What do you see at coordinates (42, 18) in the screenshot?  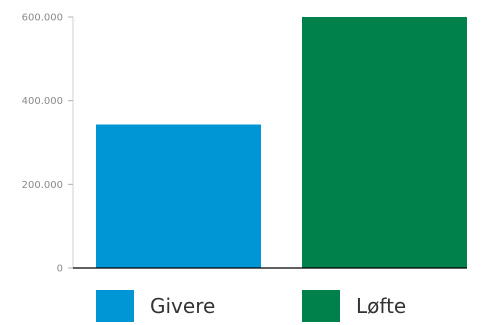 I see `y-tick-label: 600.000` at bounding box center [42, 18].